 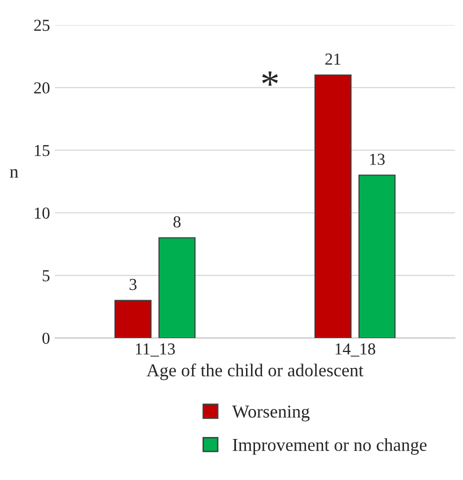 I want to click on y-tick-label: 10, so click(x=42, y=213).